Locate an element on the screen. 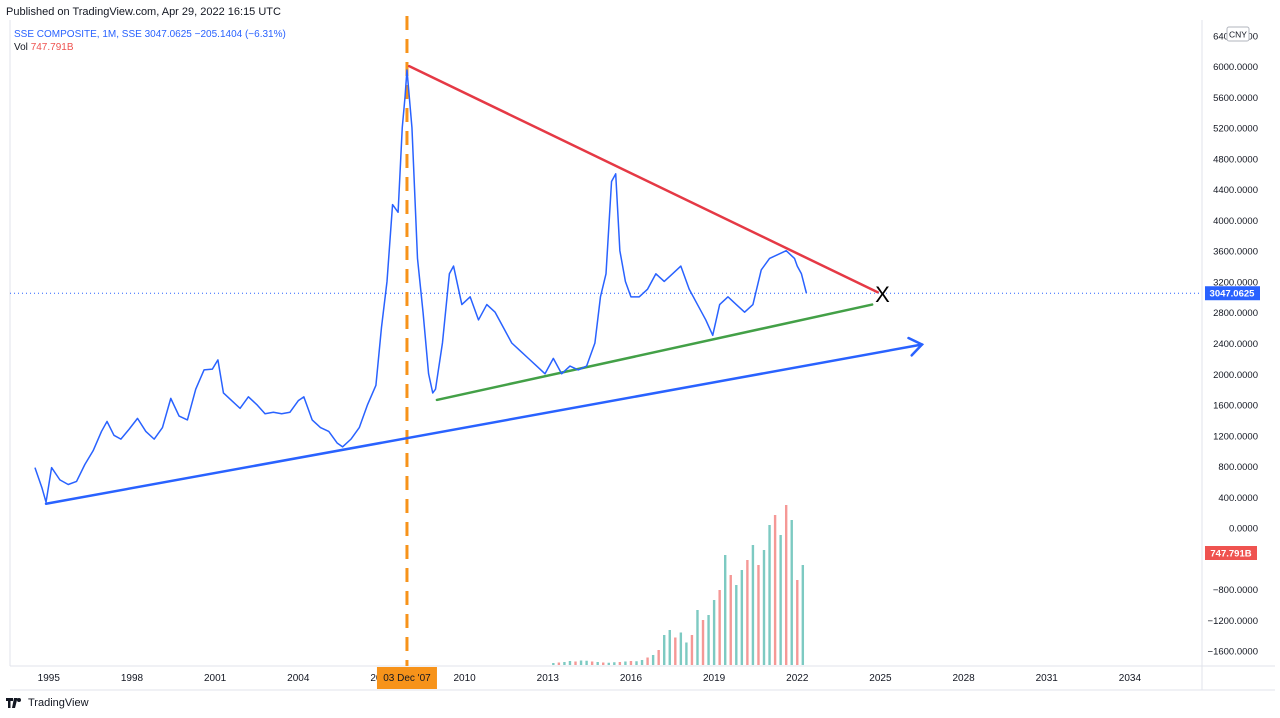  time-tick-label: 2025 is located at coordinates (880, 678).